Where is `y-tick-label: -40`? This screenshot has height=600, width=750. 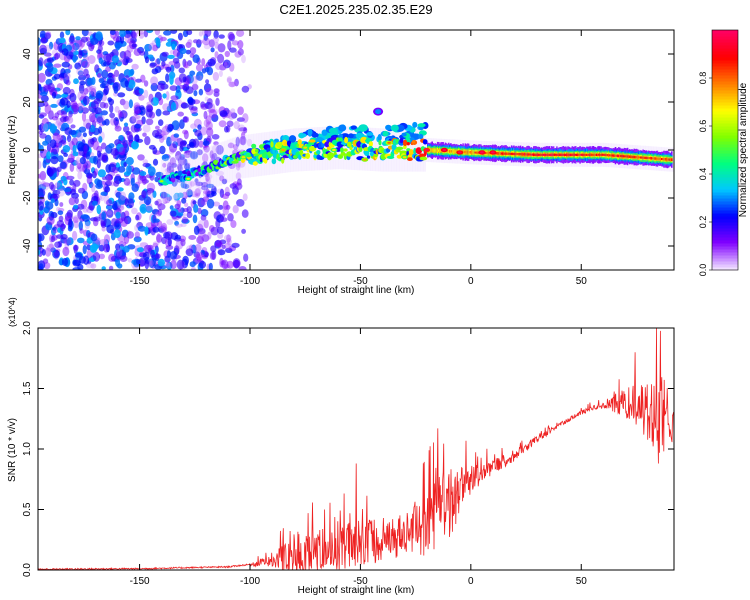 y-tick-label: -40 is located at coordinates (27, 245).